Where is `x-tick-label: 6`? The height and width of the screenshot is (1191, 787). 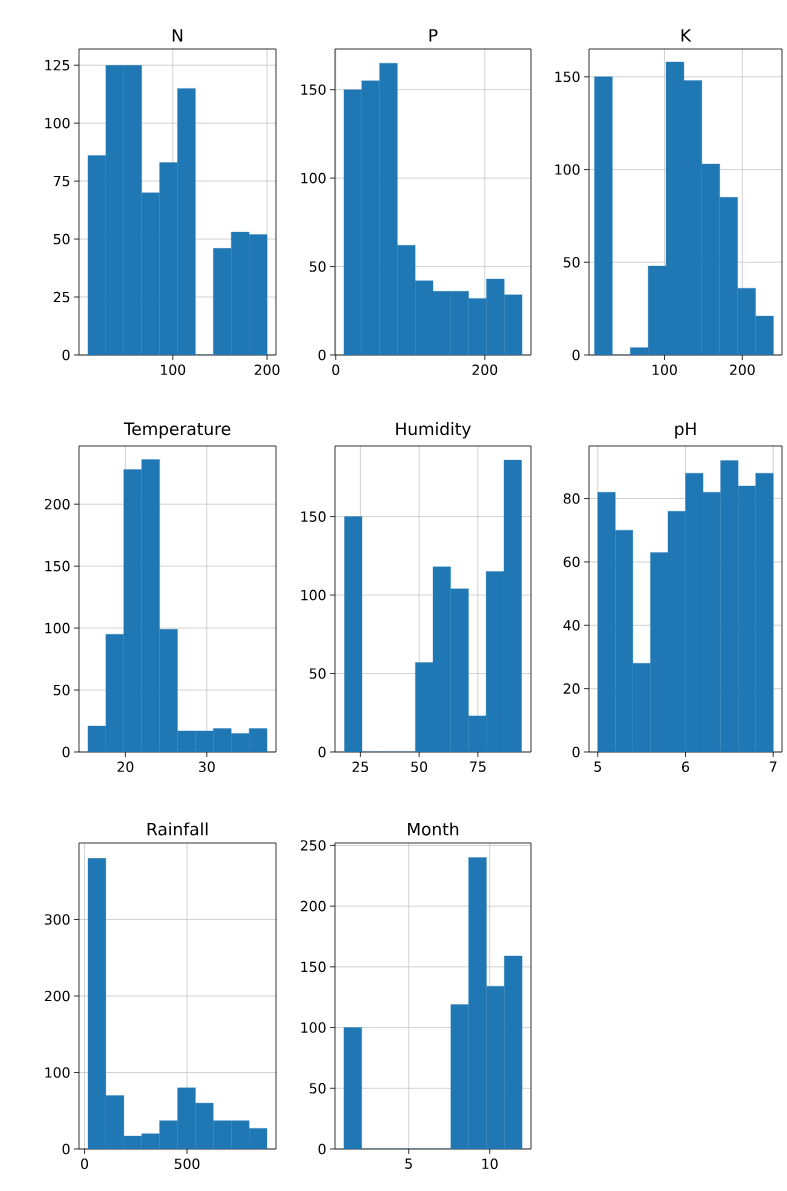
x-tick-label: 6 is located at coordinates (686, 767).